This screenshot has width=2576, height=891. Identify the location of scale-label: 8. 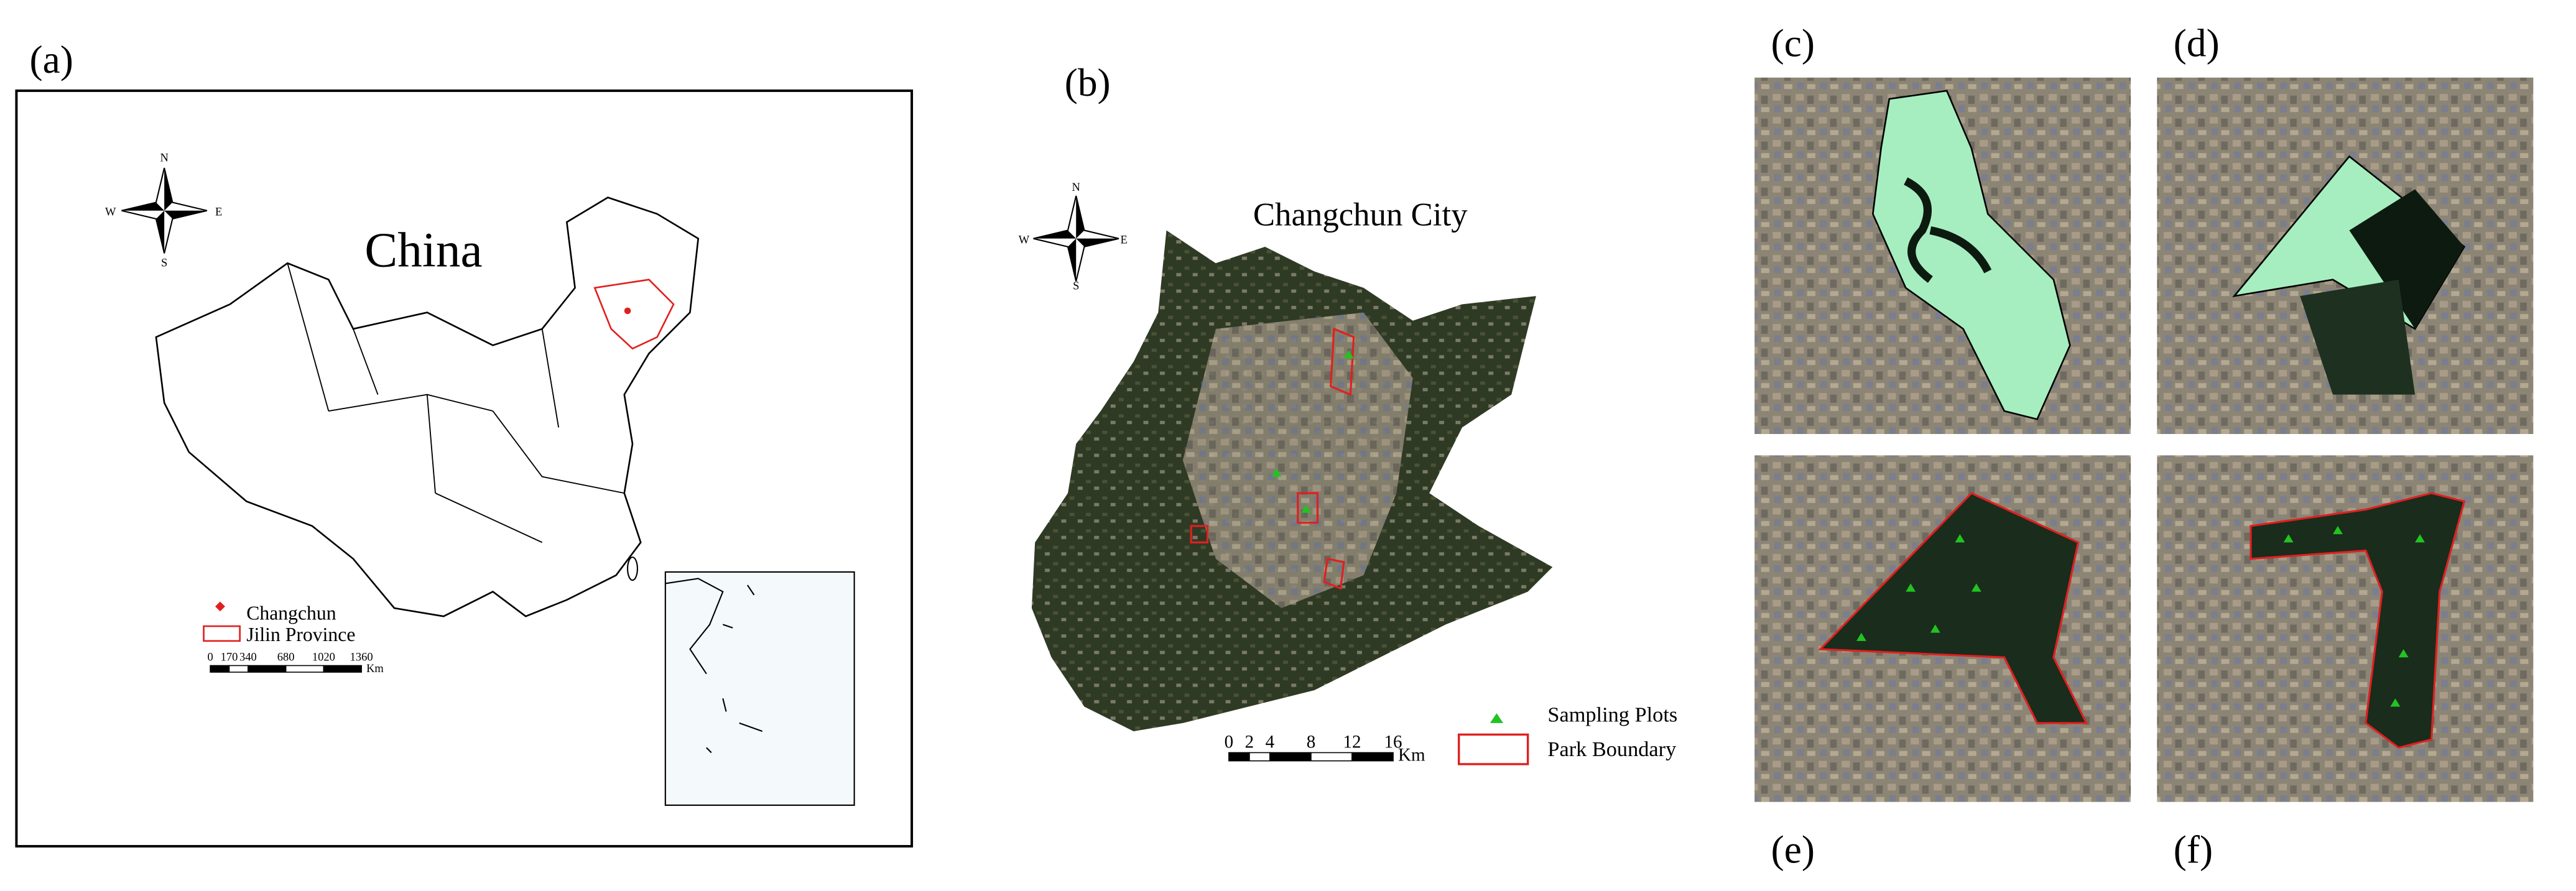
(1311, 742).